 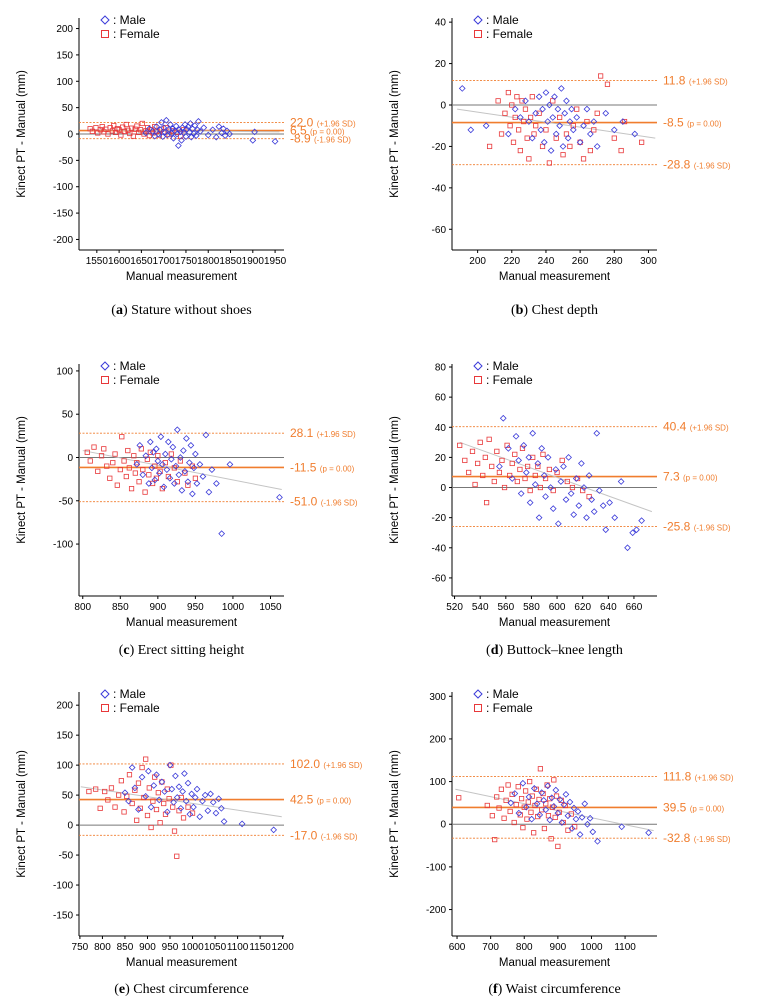 I want to click on lower-limit-label: -28.8 (-1.96 SD), so click(x=697, y=165).